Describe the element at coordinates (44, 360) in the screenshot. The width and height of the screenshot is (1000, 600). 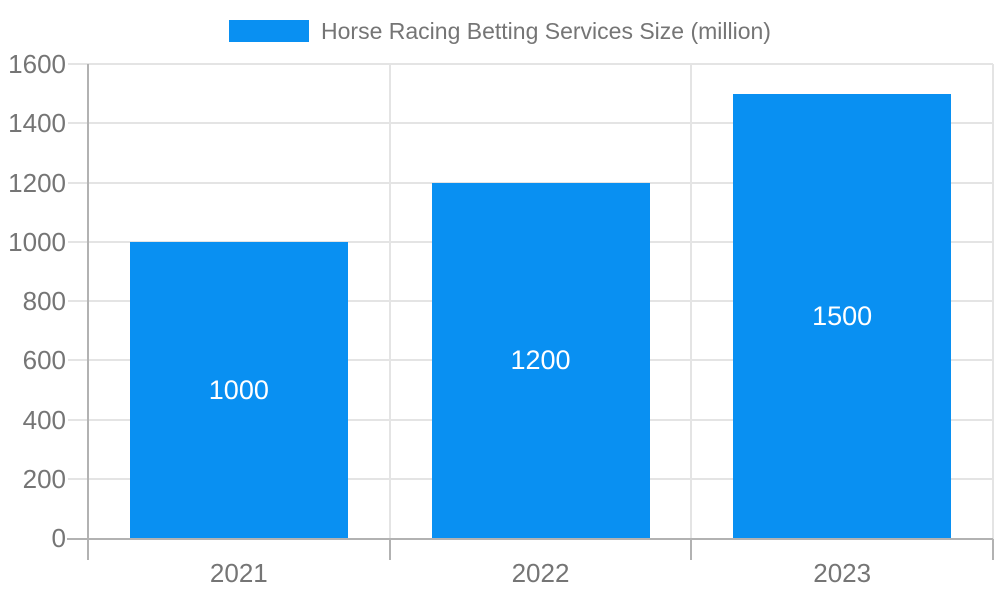
I see `y-tick-label: 600` at that location.